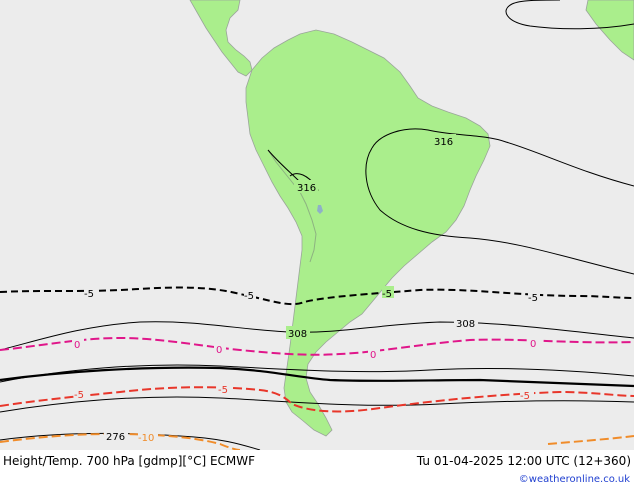 Image resolution: width=634 pixels, height=490 pixels. What do you see at coordinates (523, 461) in the screenshot?
I see `valid-time: Tu 01-04-2025 12:00 UTC (12+360)` at bounding box center [523, 461].